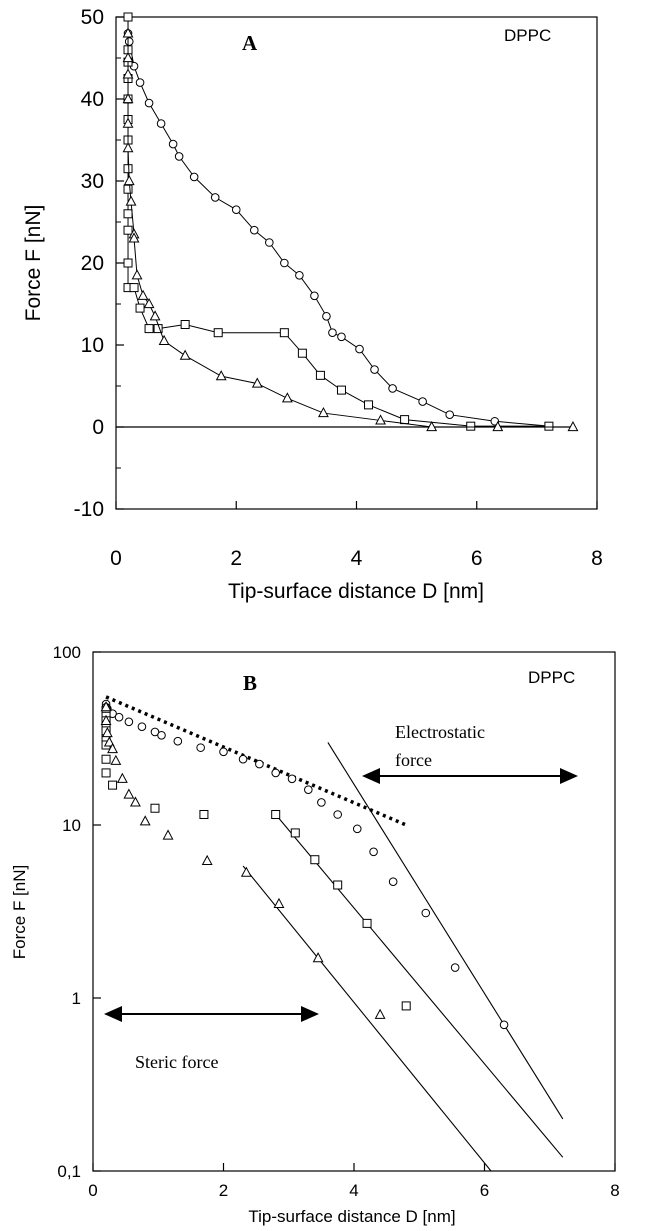 This screenshot has height=1231, width=645. What do you see at coordinates (98, 427) in the screenshot?
I see `panel-a-y-tick-label: 0` at bounding box center [98, 427].